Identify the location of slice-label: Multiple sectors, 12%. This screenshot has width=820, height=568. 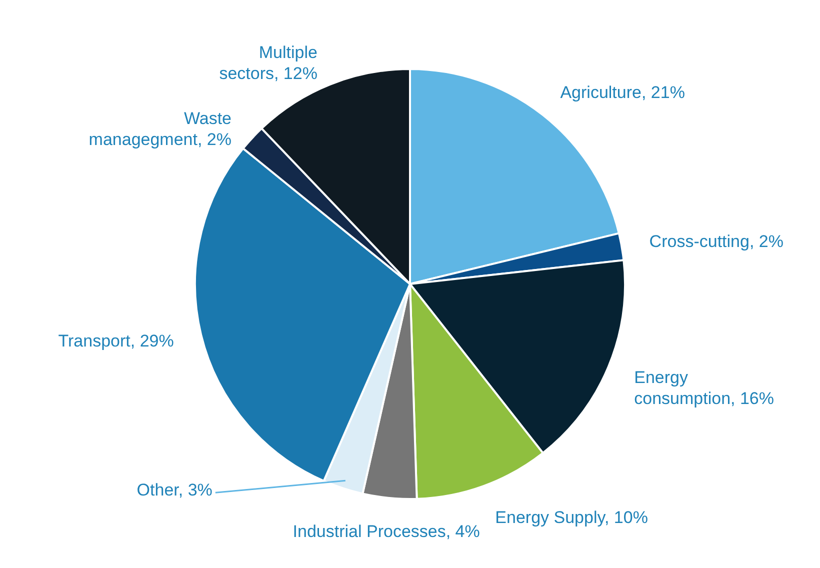
(268, 62).